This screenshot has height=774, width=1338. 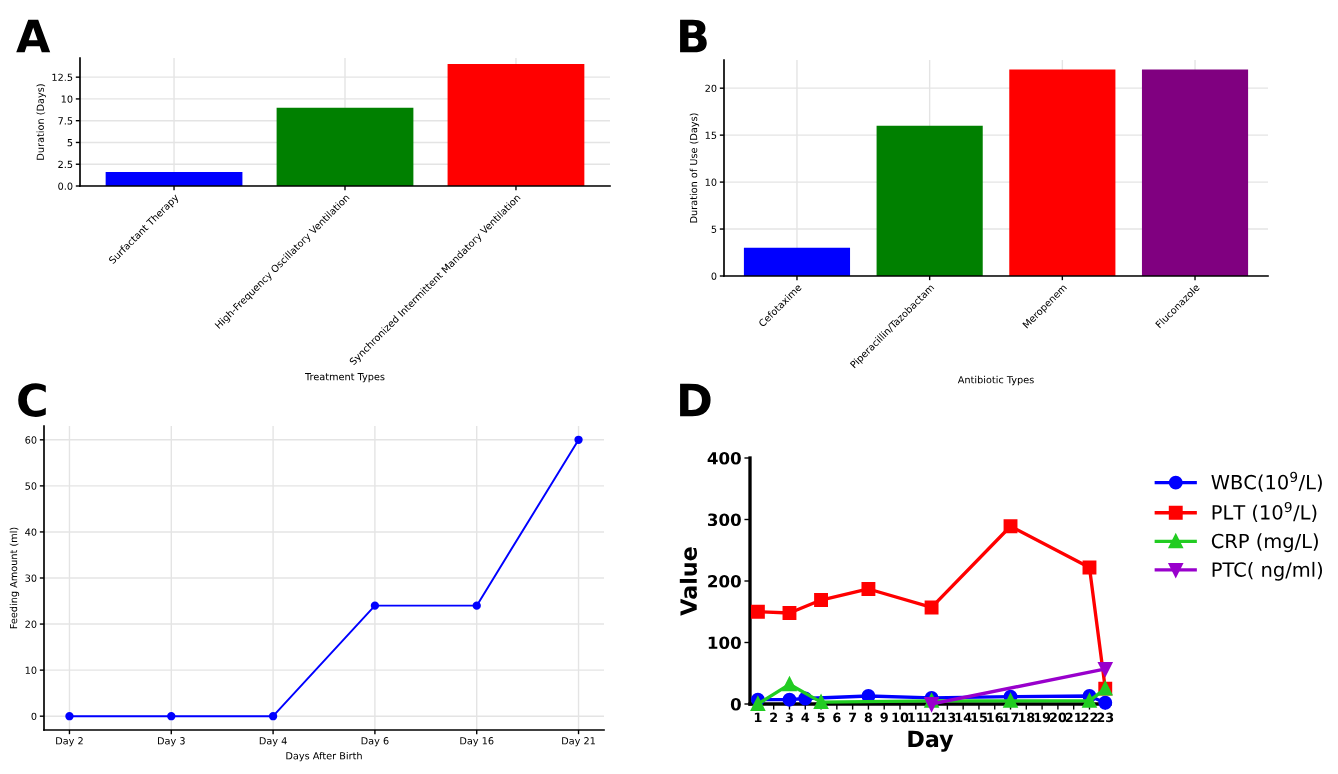 I want to click on chart-title: A, so click(x=33, y=36).